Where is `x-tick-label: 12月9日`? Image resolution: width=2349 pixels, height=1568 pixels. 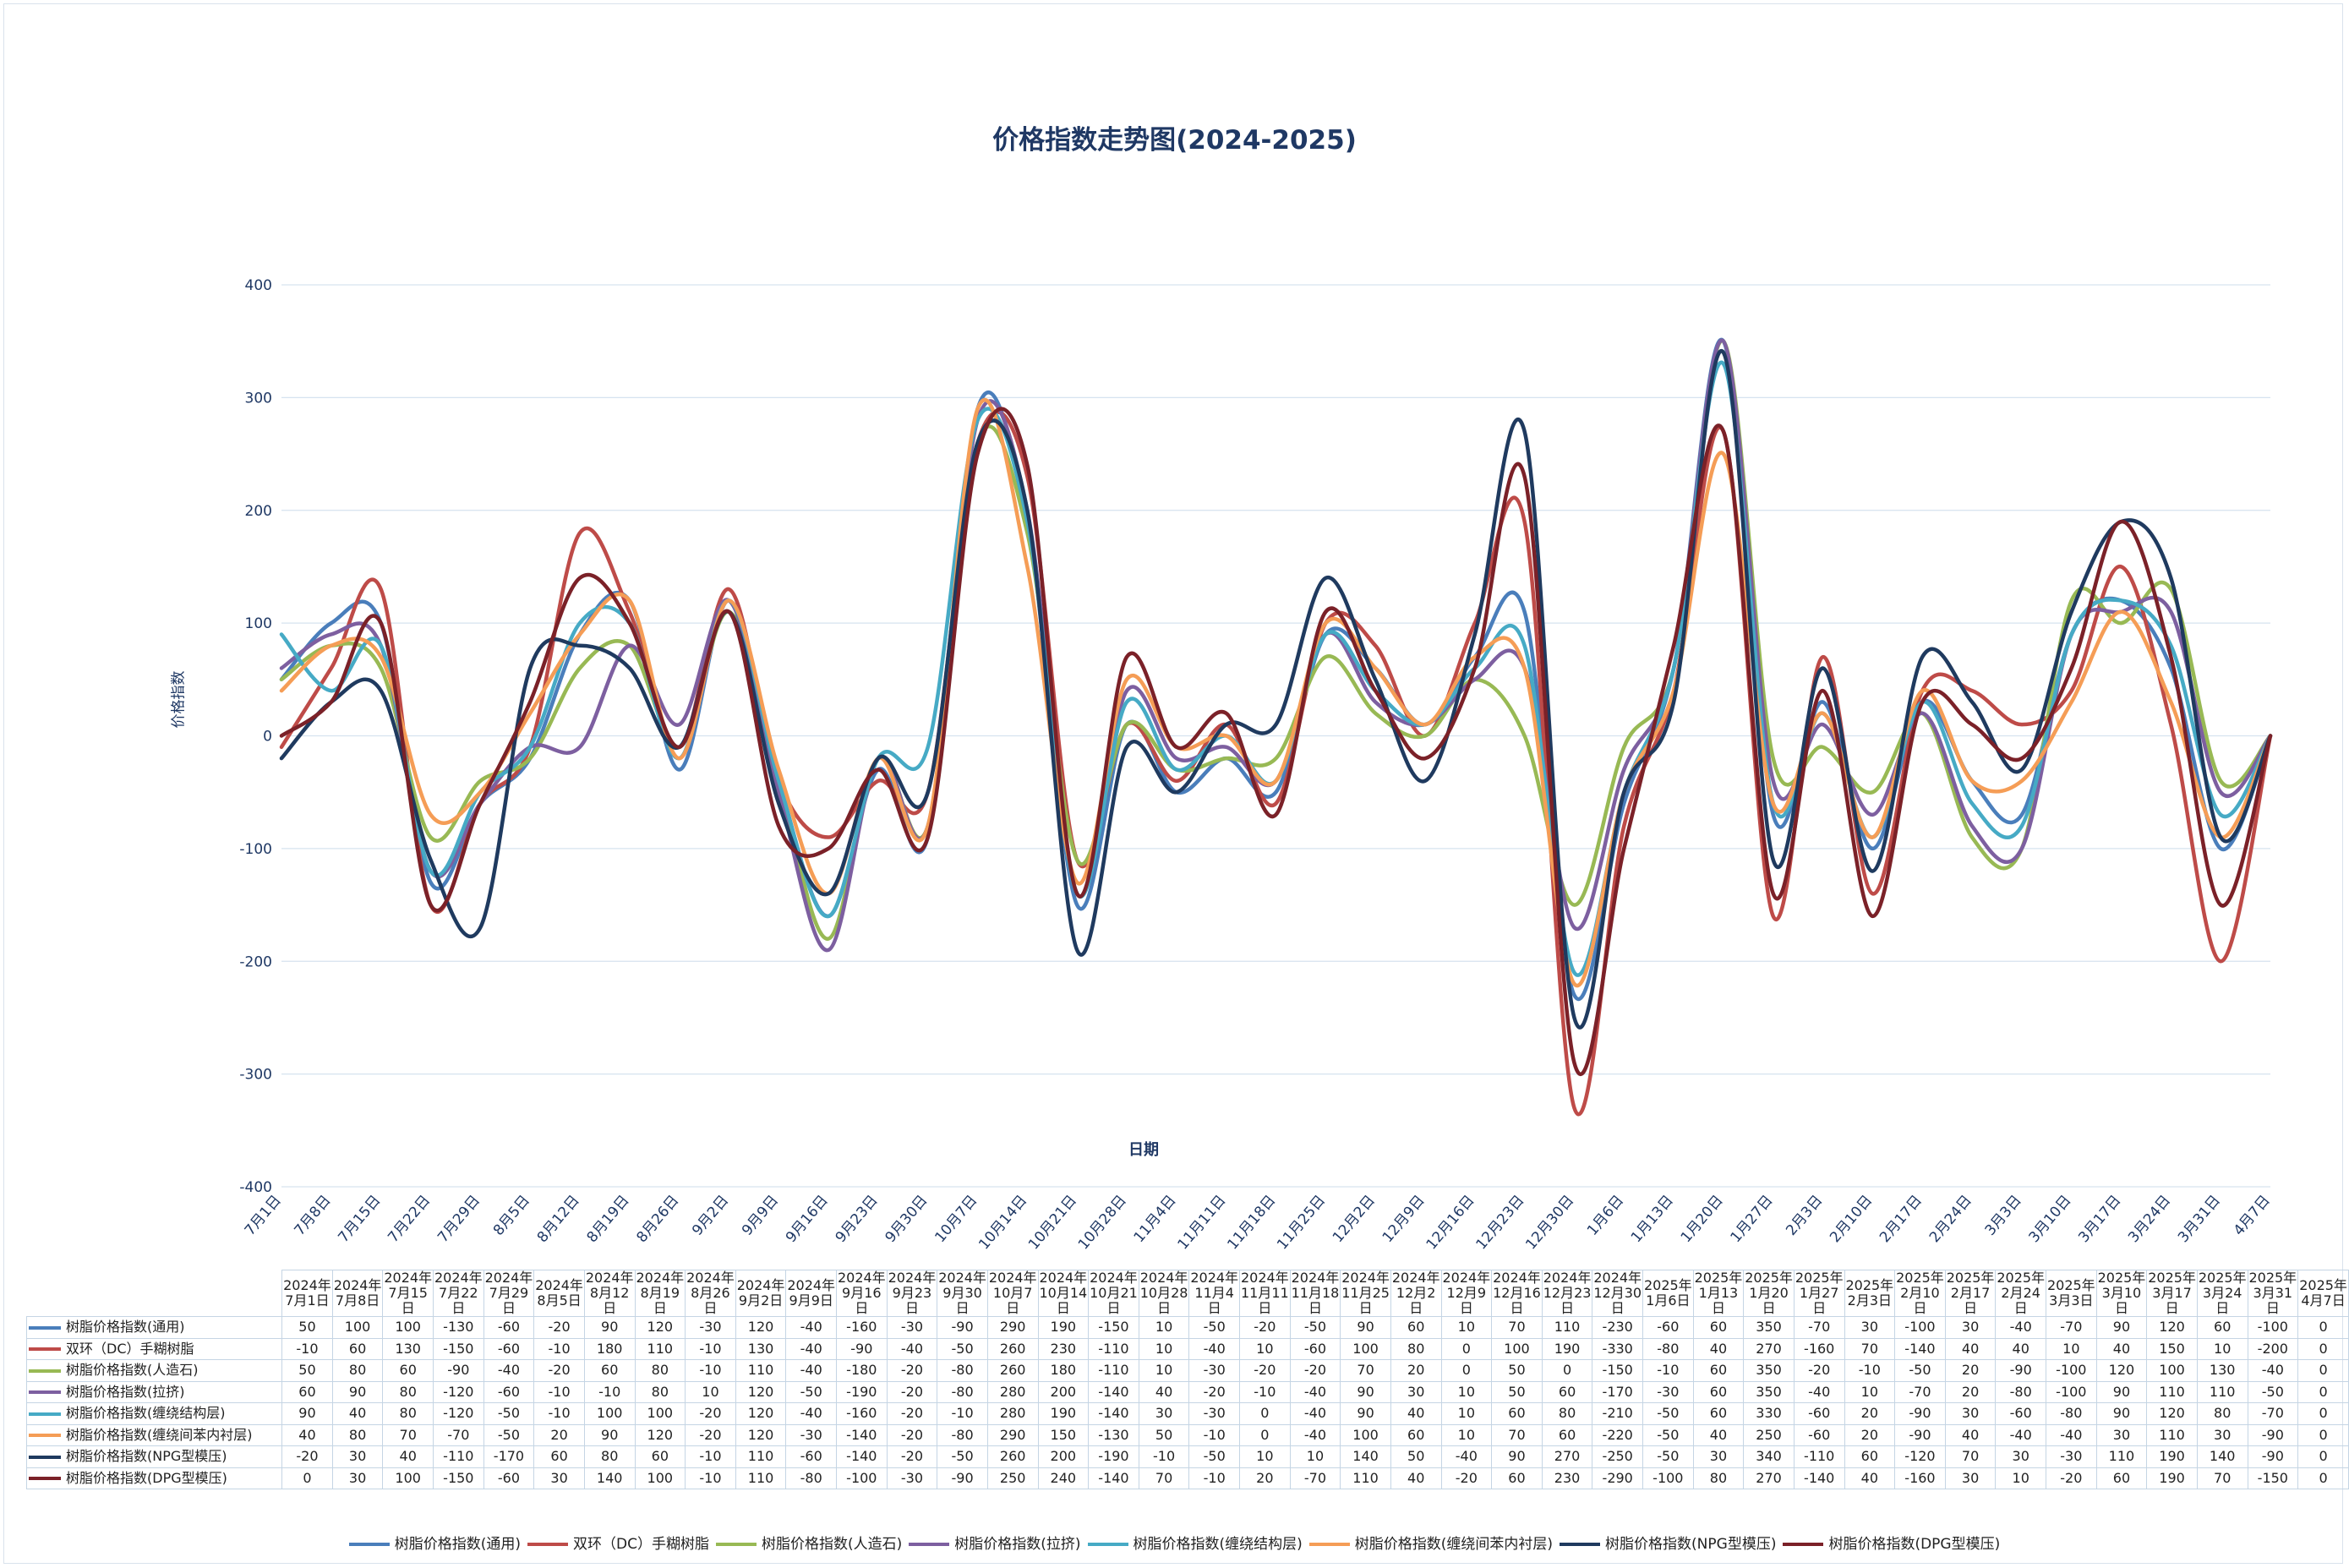
x-tick-label: 12月9日 is located at coordinates (1404, 1219).